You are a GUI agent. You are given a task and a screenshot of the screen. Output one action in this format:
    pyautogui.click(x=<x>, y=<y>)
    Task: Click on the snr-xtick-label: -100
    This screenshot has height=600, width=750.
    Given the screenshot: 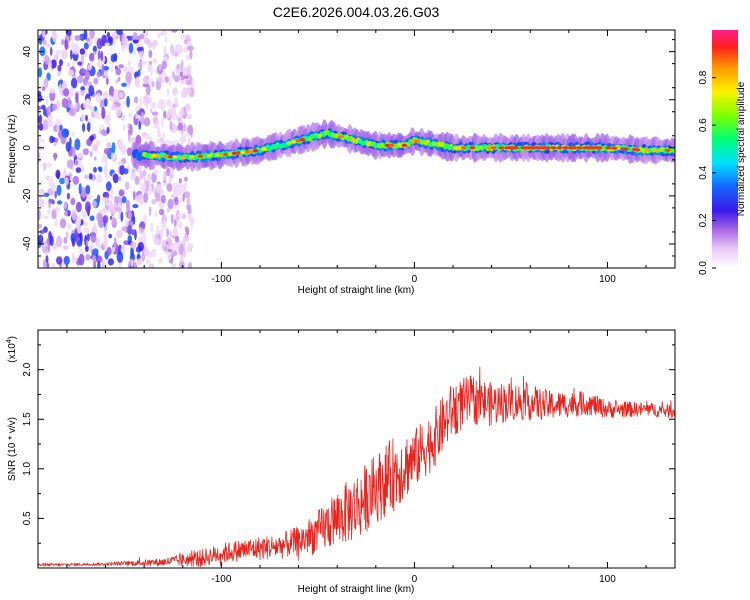 What is the action you would take?
    pyautogui.click(x=221, y=579)
    